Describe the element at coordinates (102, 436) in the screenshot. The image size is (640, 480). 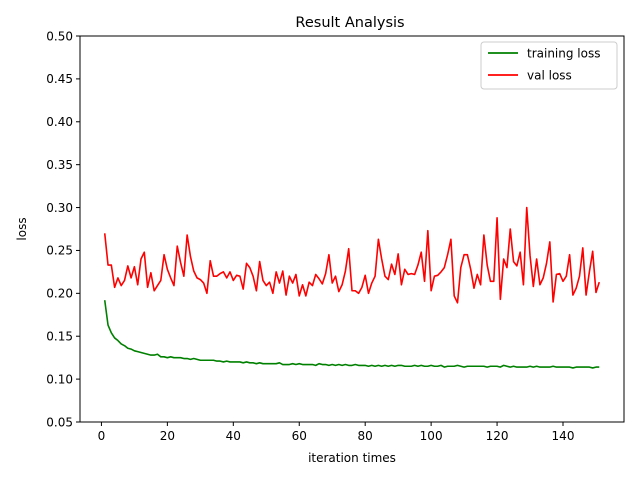
I see `x-tick-label: 0` at that location.